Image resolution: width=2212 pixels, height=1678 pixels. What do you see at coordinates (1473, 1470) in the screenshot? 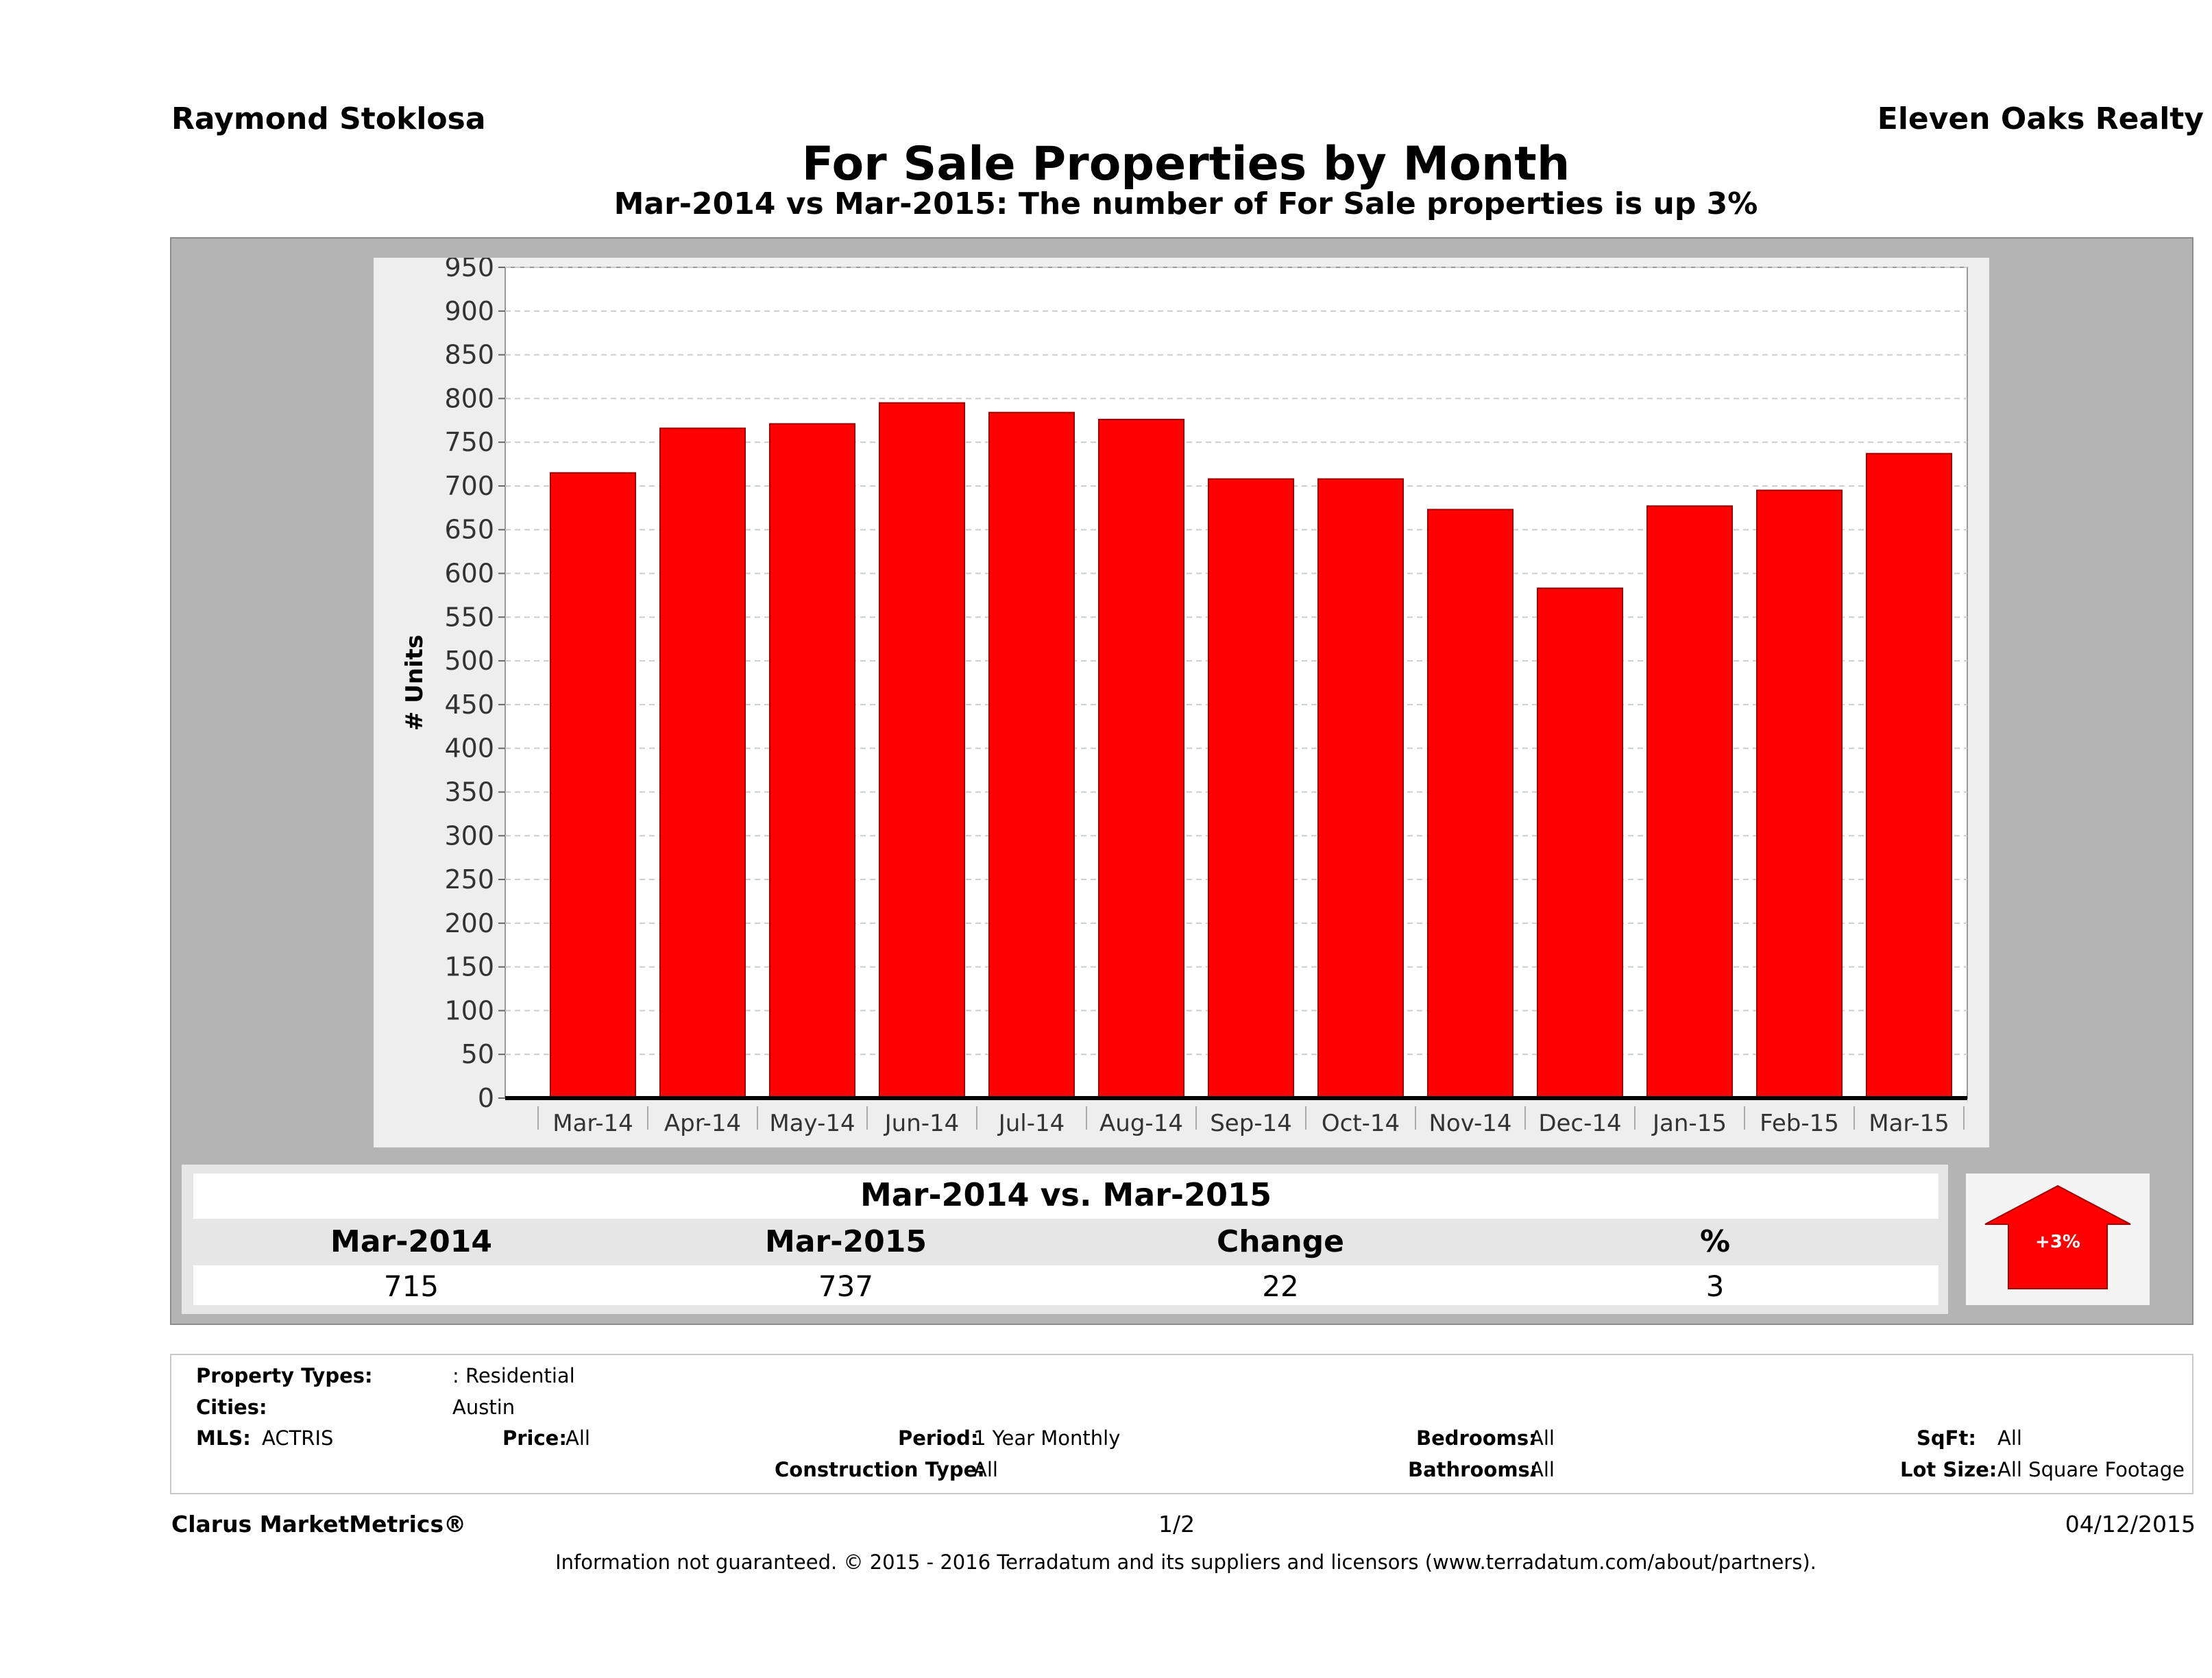
I see `bathrooms-label: Bathrooms:` at bounding box center [1473, 1470].